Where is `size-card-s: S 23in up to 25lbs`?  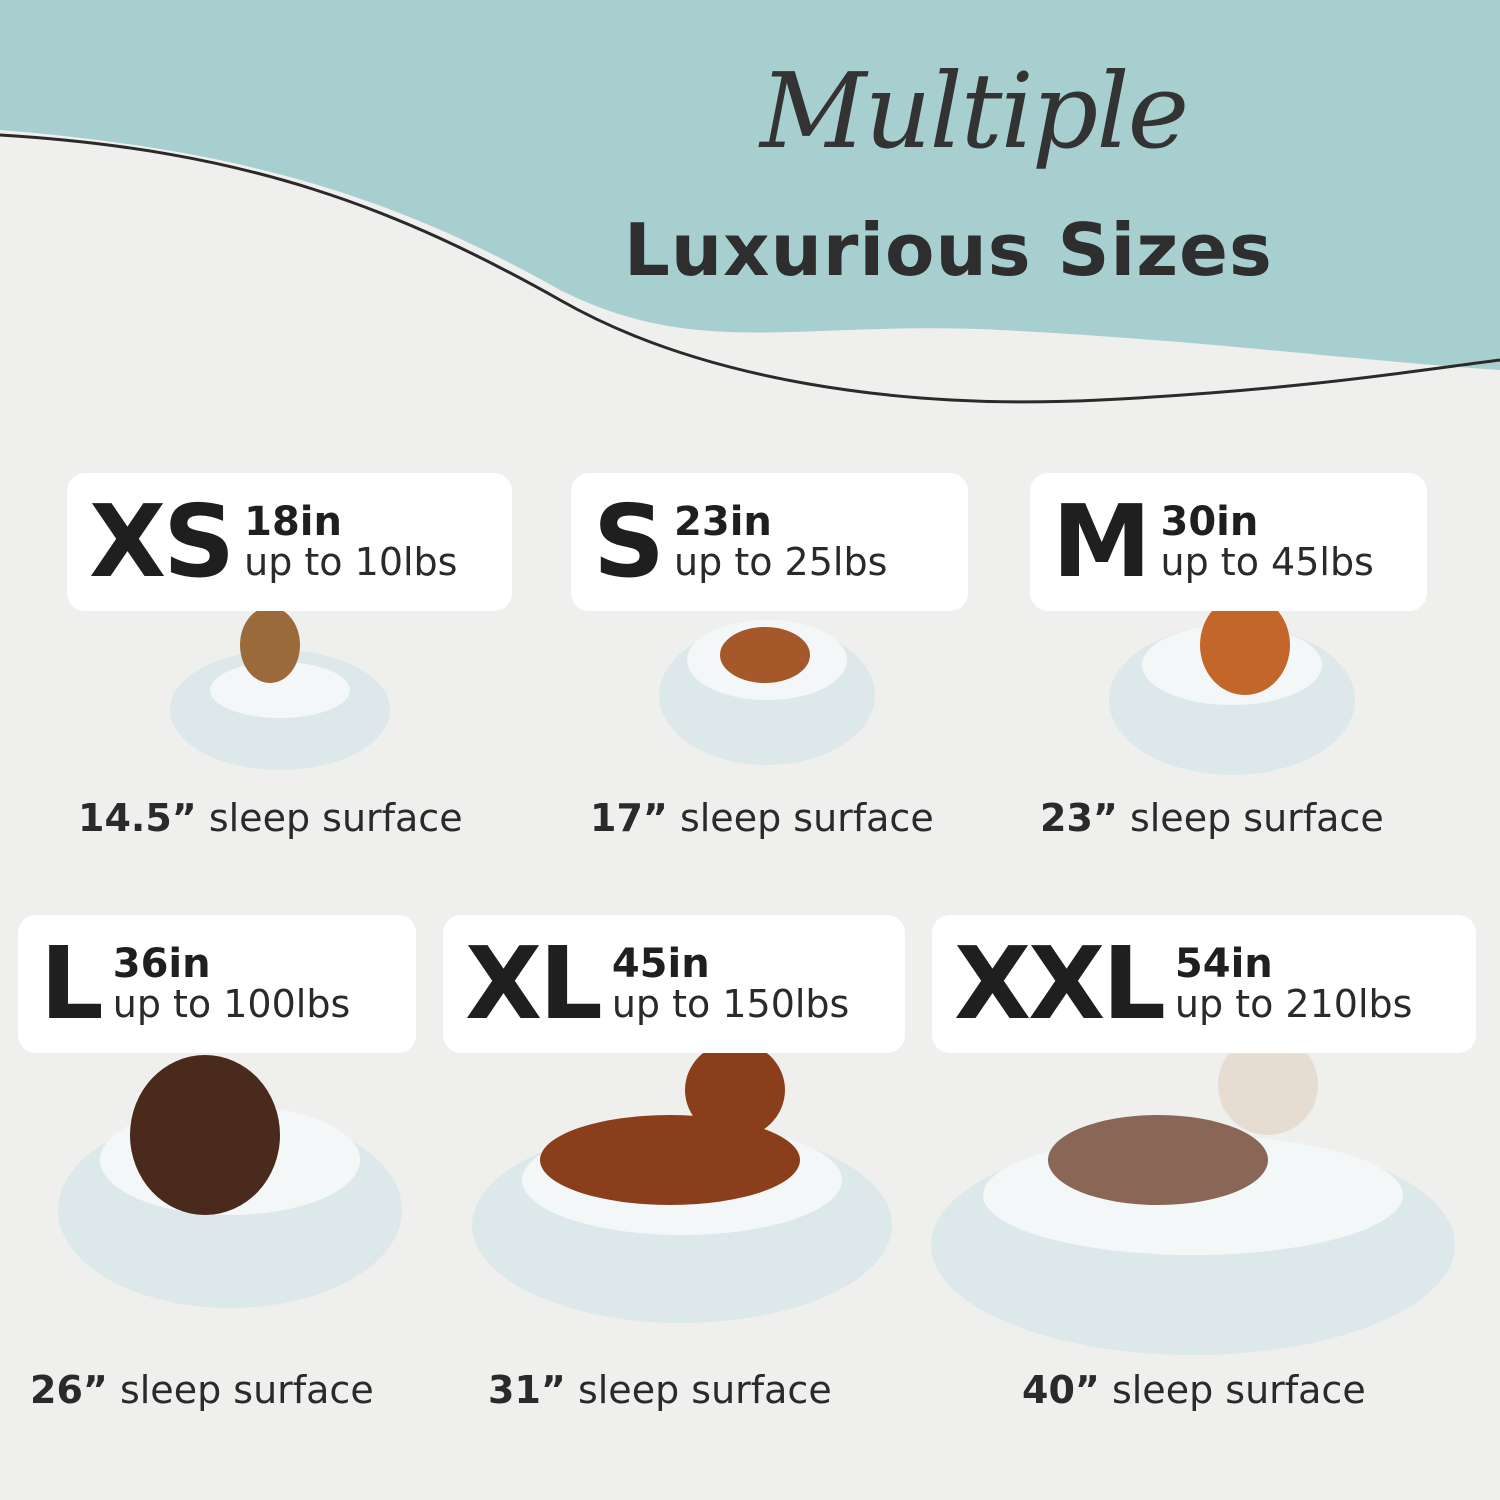 size-card-s: S 23in up to 25lbs is located at coordinates (769, 542).